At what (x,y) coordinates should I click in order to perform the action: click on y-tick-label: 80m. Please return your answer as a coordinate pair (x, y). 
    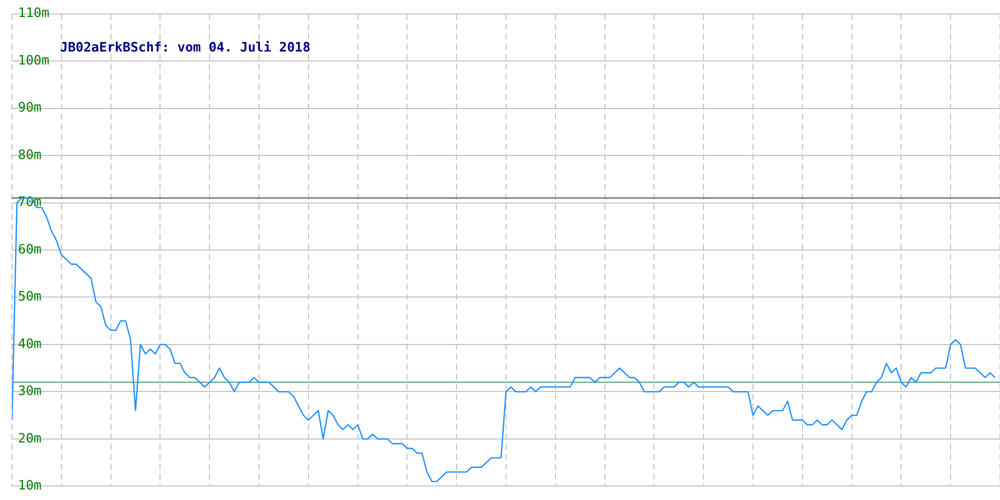
    Looking at the image, I should click on (30, 155).